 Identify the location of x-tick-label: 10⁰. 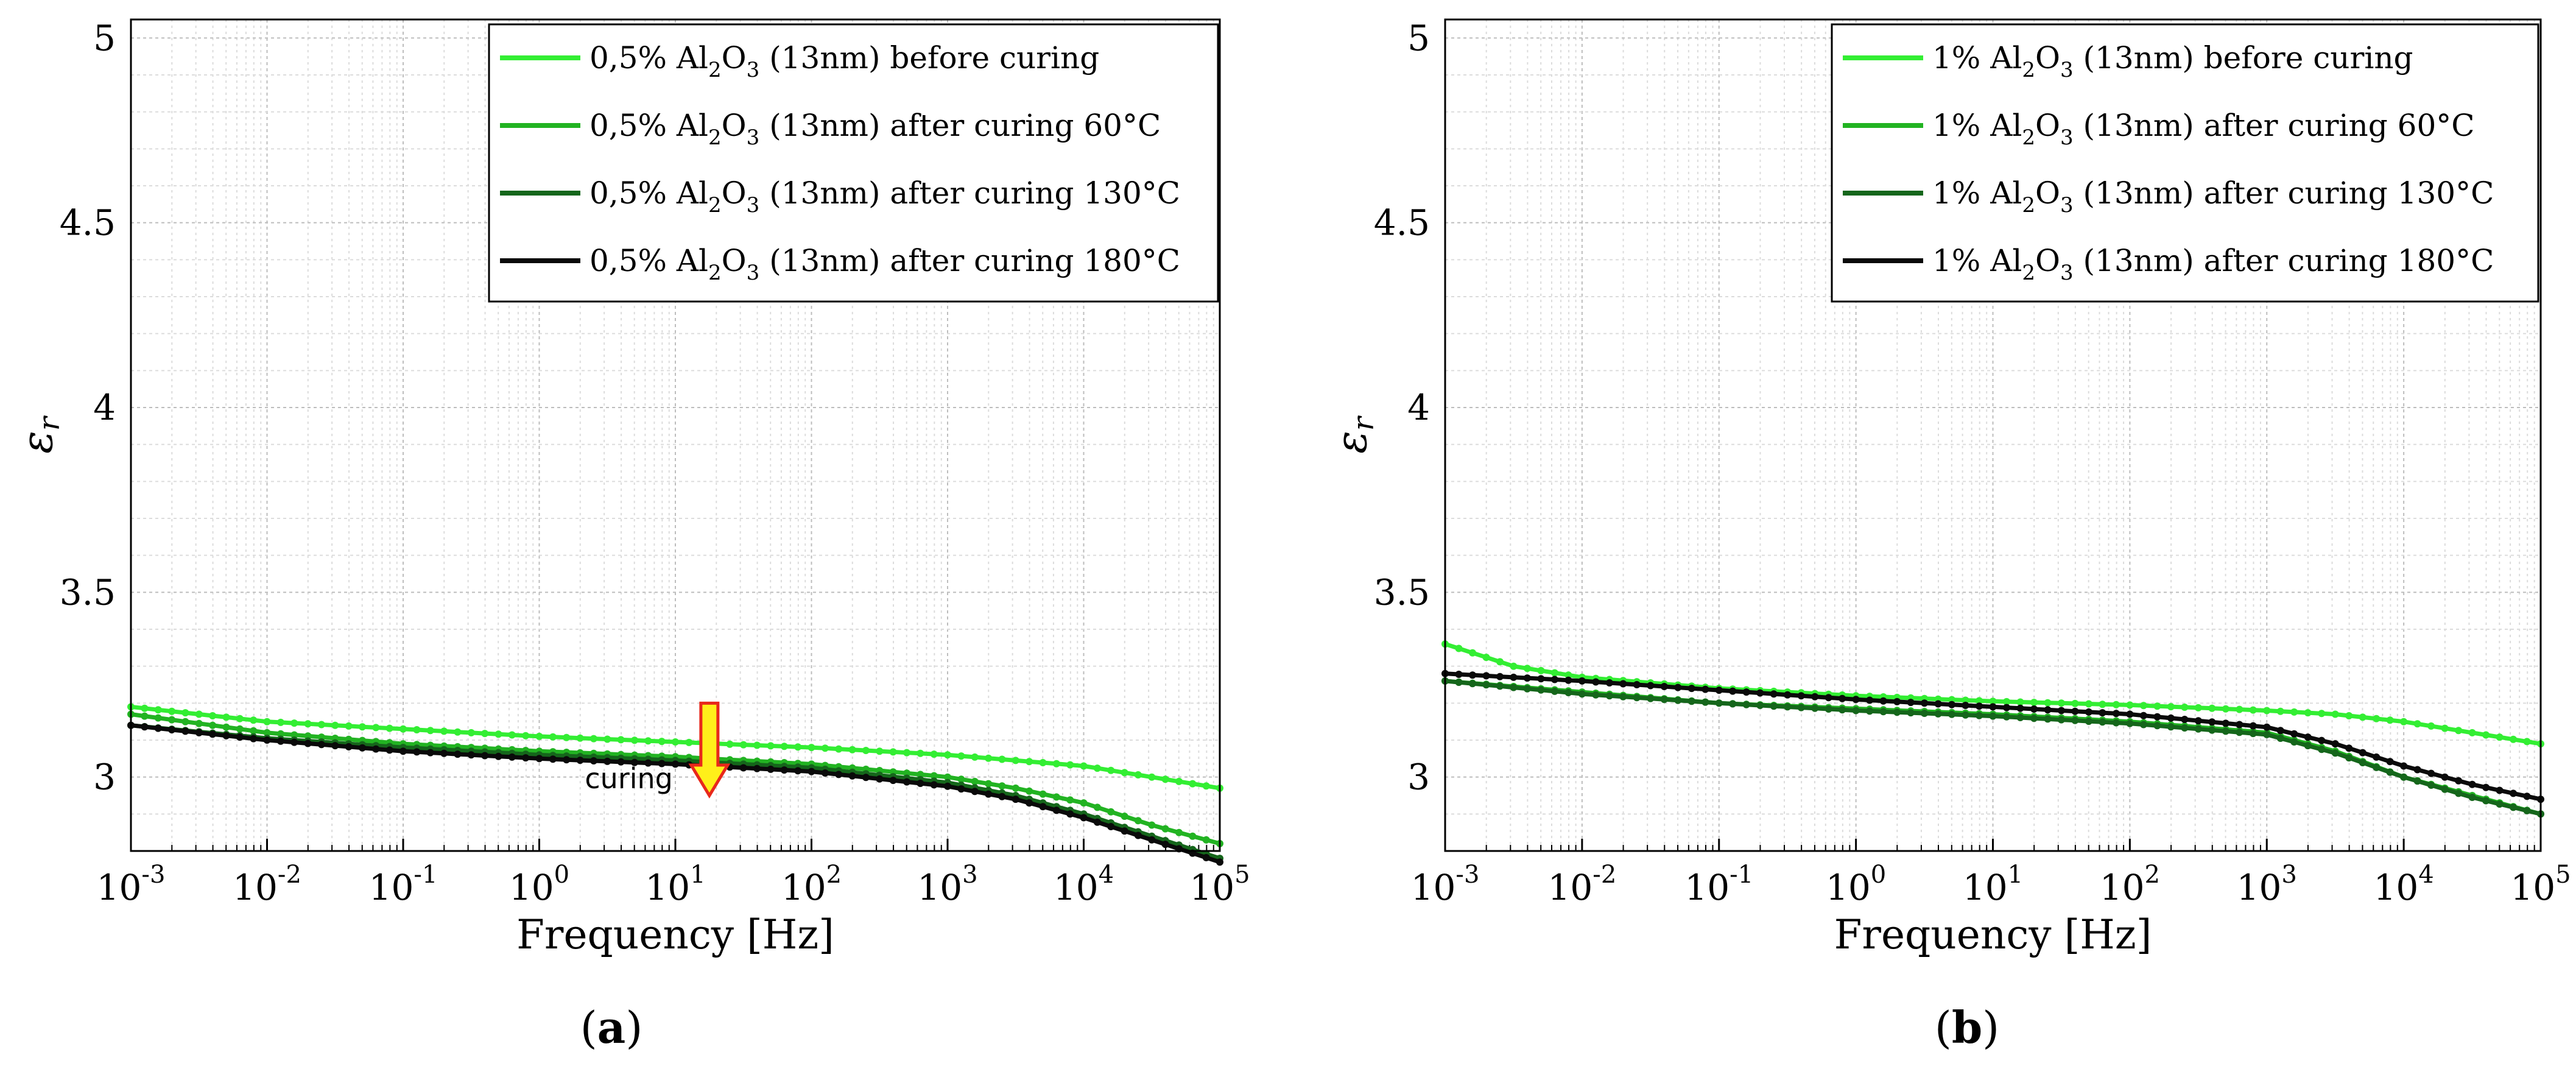
(539, 884).